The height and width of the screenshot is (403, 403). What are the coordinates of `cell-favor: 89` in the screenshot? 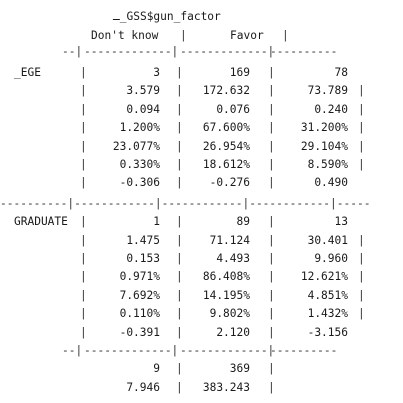 It's located at (243, 222).